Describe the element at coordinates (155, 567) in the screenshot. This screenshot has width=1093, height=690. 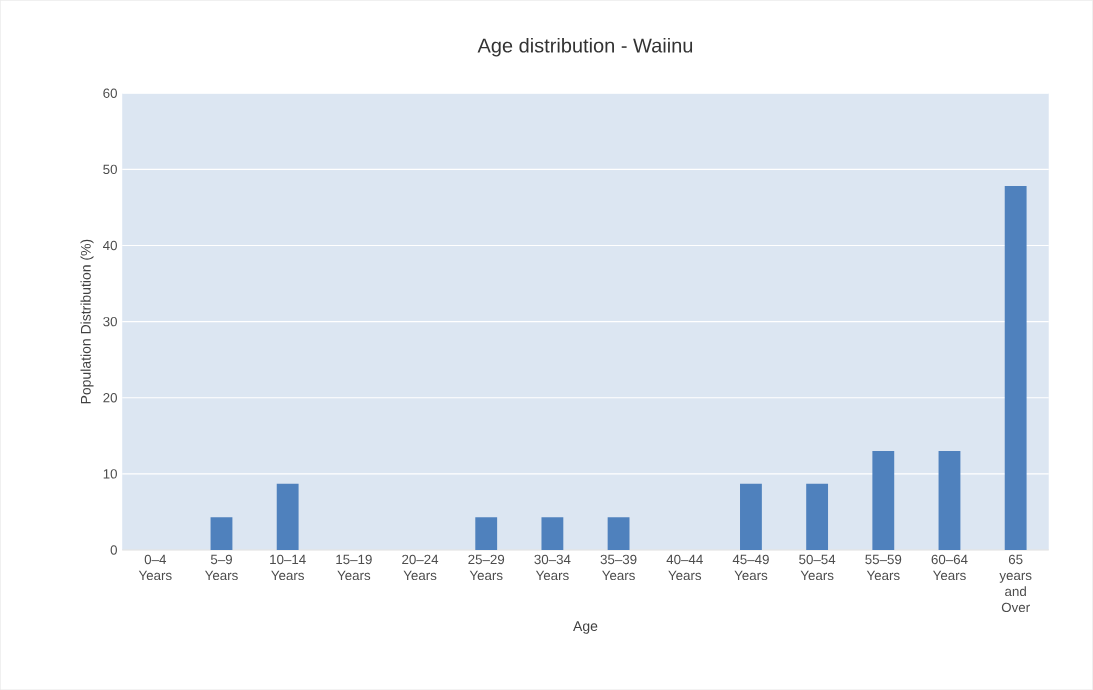
I see `x-tick-label: 0–4 Years` at that location.